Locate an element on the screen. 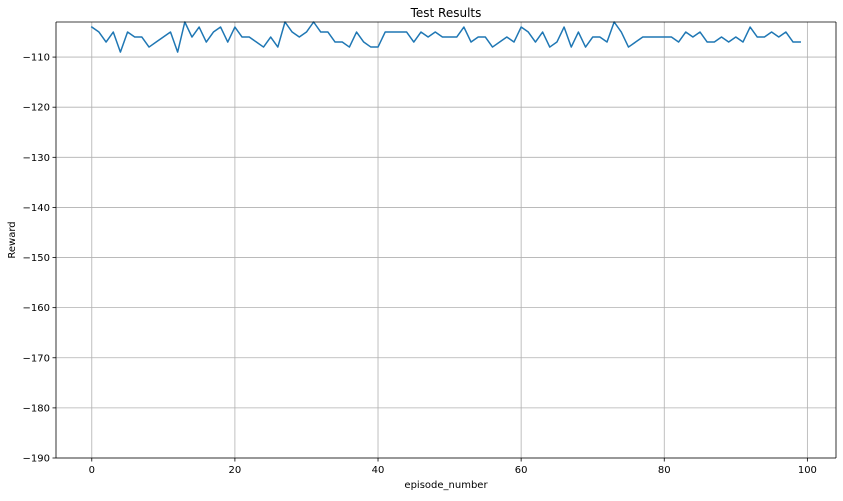 The height and width of the screenshot is (501, 843). y-tick-label: −190 is located at coordinates (36, 459).